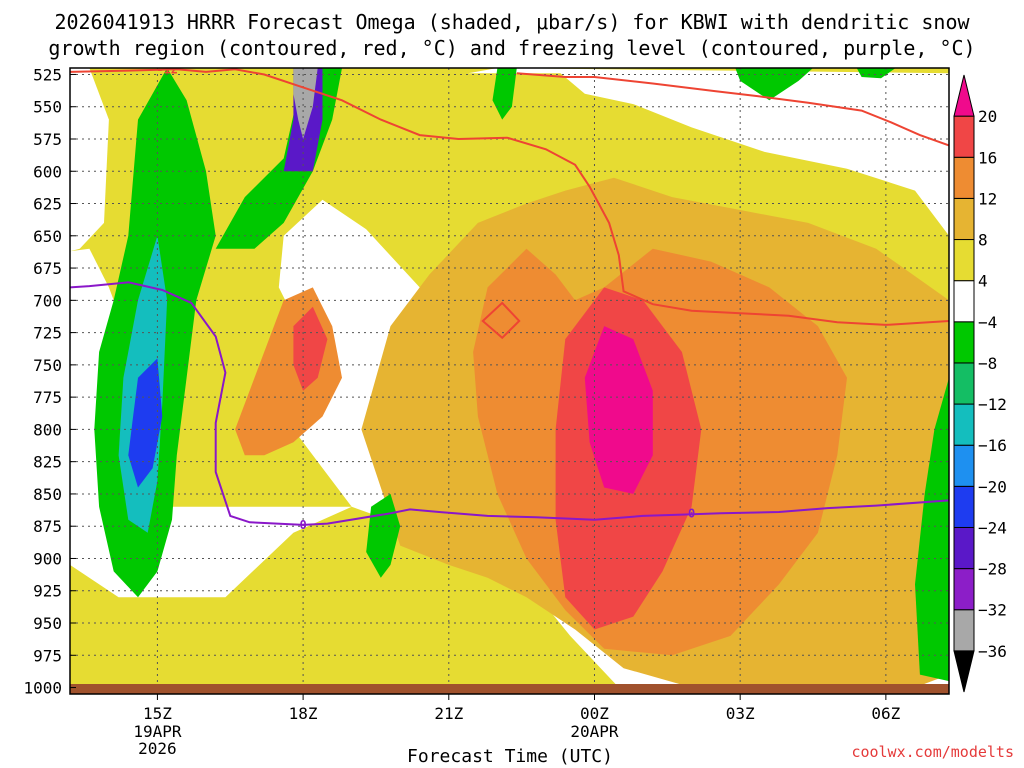 The height and width of the screenshot is (768, 1024). What do you see at coordinates (992, 486) in the screenshot?
I see `colorbar-tick-label: −20` at bounding box center [992, 486].